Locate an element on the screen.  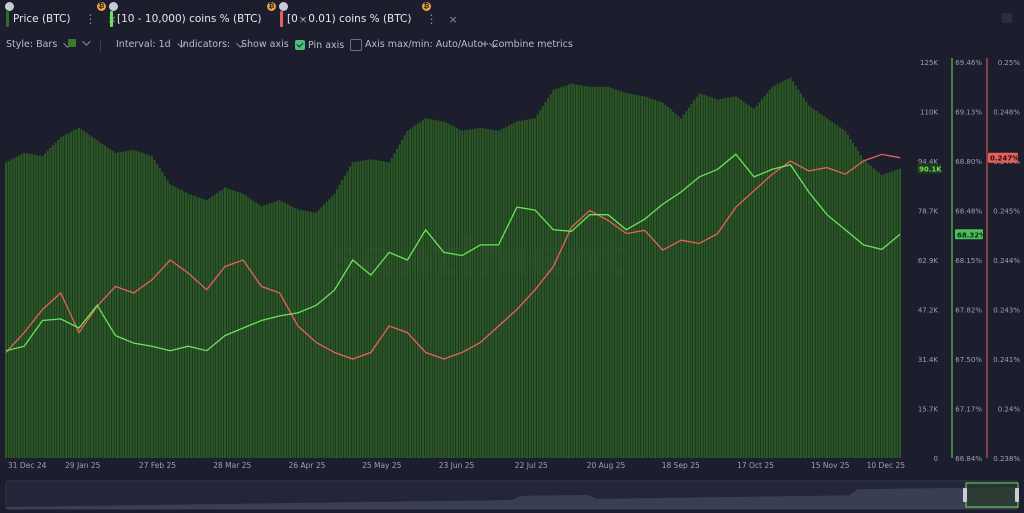
x-axis-tick: 15 Nov 25 is located at coordinates (830, 465).